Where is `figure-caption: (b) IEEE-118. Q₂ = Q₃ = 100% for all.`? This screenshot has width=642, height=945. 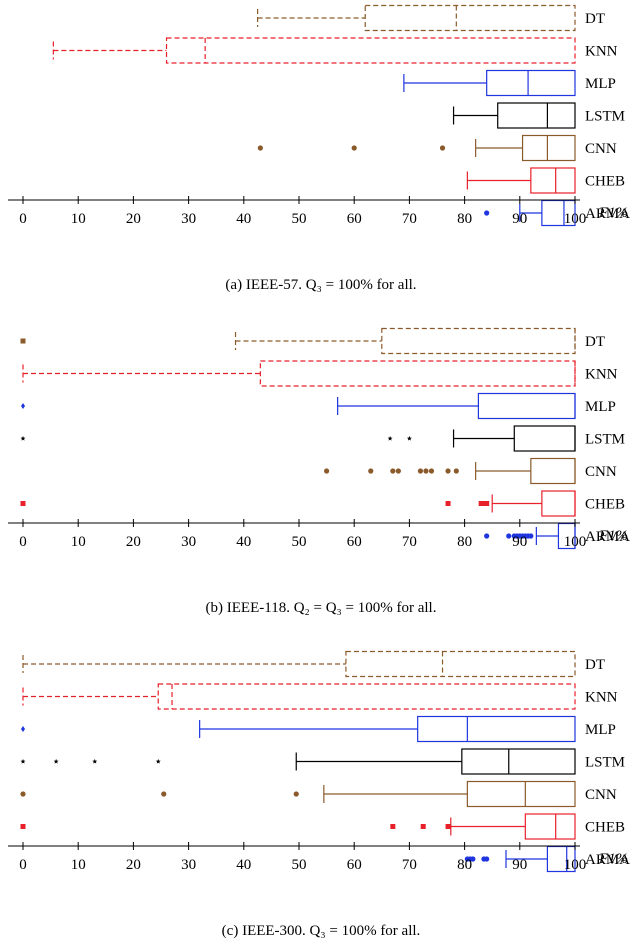 figure-caption: (b) IEEE-118. Q₂ = Q₃ = 100% for all. is located at coordinates (321, 608).